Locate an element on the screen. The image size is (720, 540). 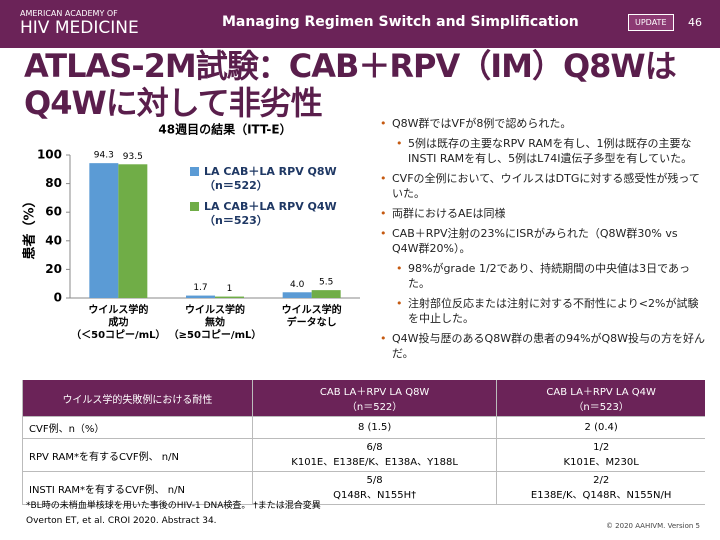
bullet: 両群におけるAEは同様 is located at coordinates (542, 213).